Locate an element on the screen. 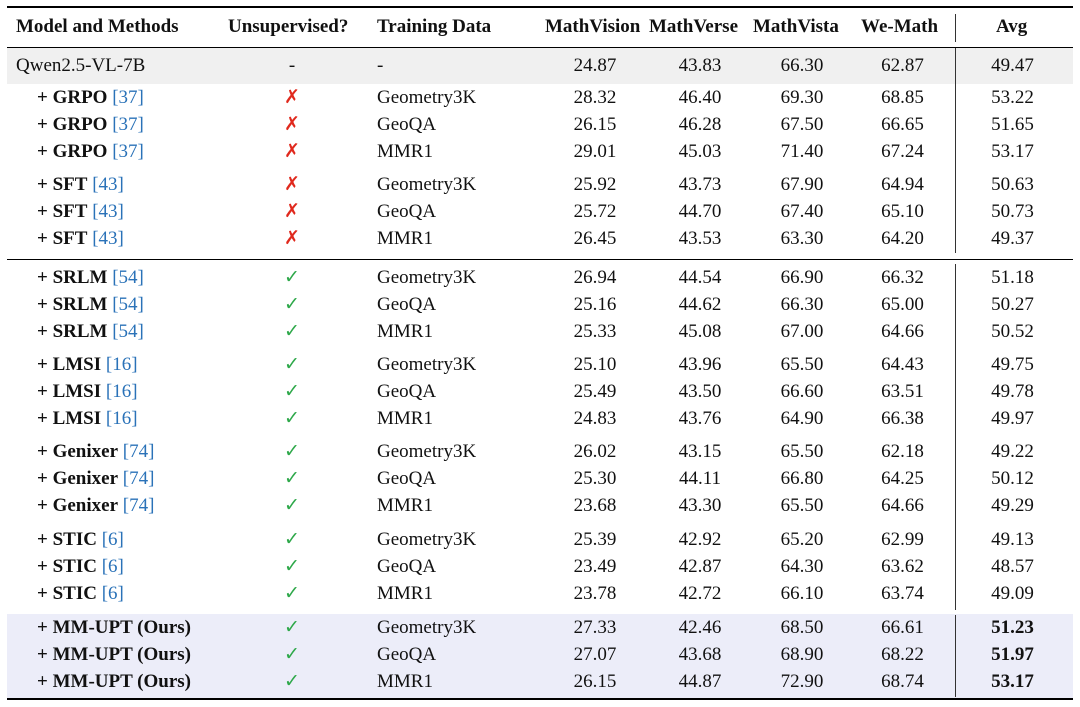 This screenshot has height=707, width=1080. model-cell: + MM-UPT (Ours) is located at coordinates (114, 681).